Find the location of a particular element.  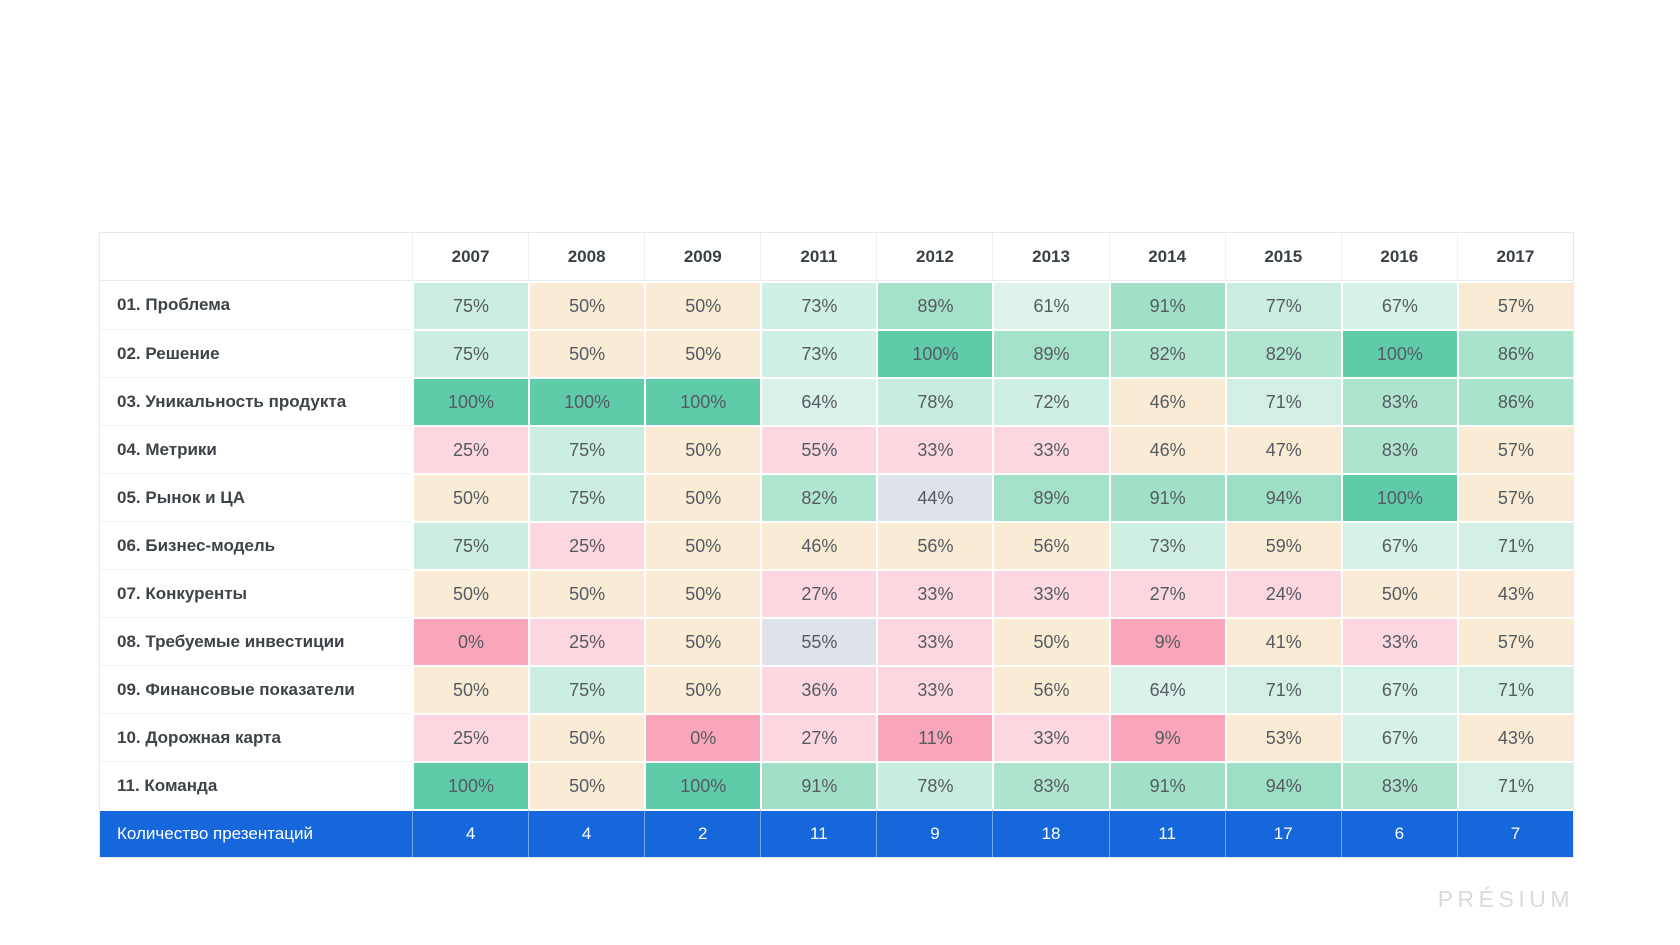

heatmap-cell: 0% is located at coordinates (470, 641).